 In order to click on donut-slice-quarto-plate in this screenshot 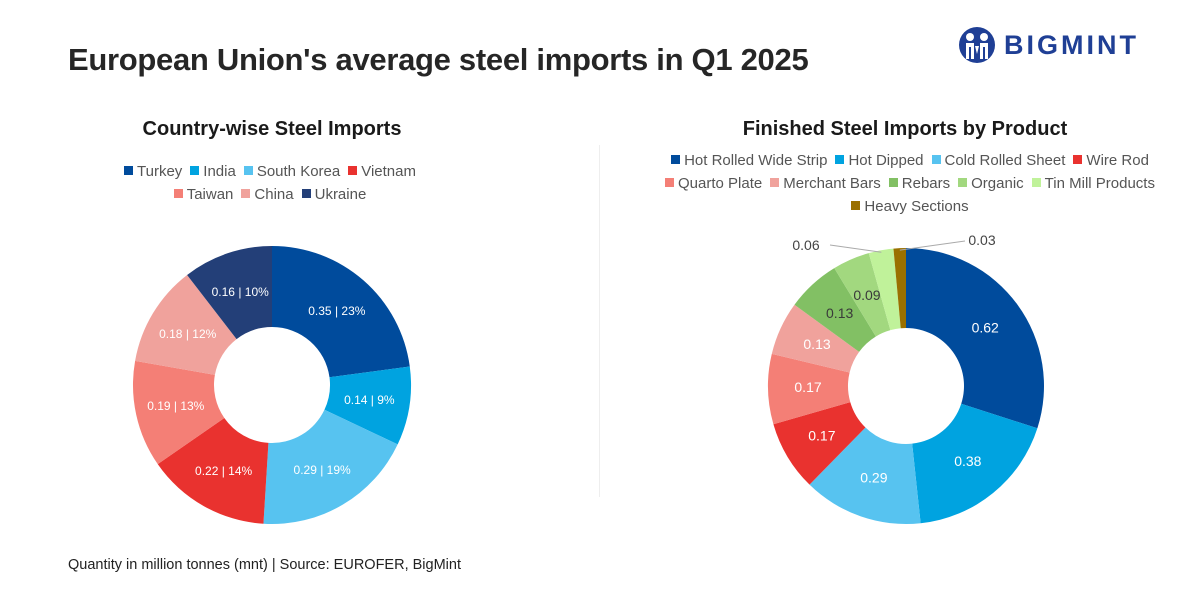, I will do `click(809, 389)`.